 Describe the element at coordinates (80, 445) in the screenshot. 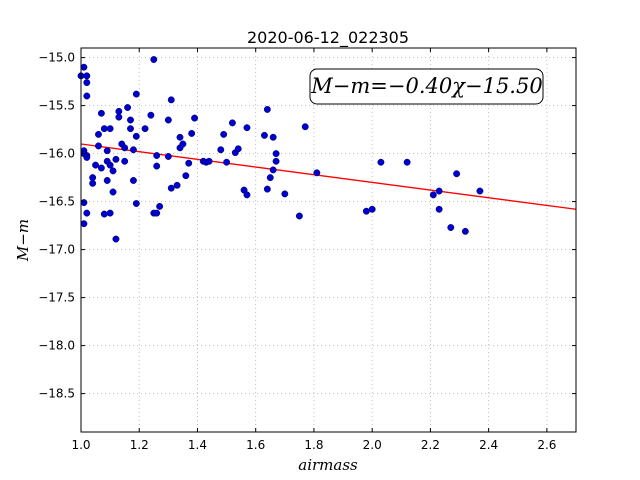

I see `x-tick-label: 1.0` at that location.